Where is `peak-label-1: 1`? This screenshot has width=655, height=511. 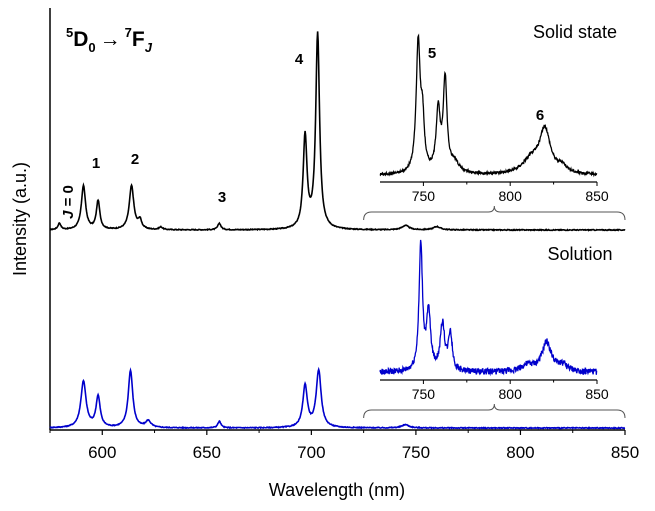 peak-label-1: 1 is located at coordinates (96, 163).